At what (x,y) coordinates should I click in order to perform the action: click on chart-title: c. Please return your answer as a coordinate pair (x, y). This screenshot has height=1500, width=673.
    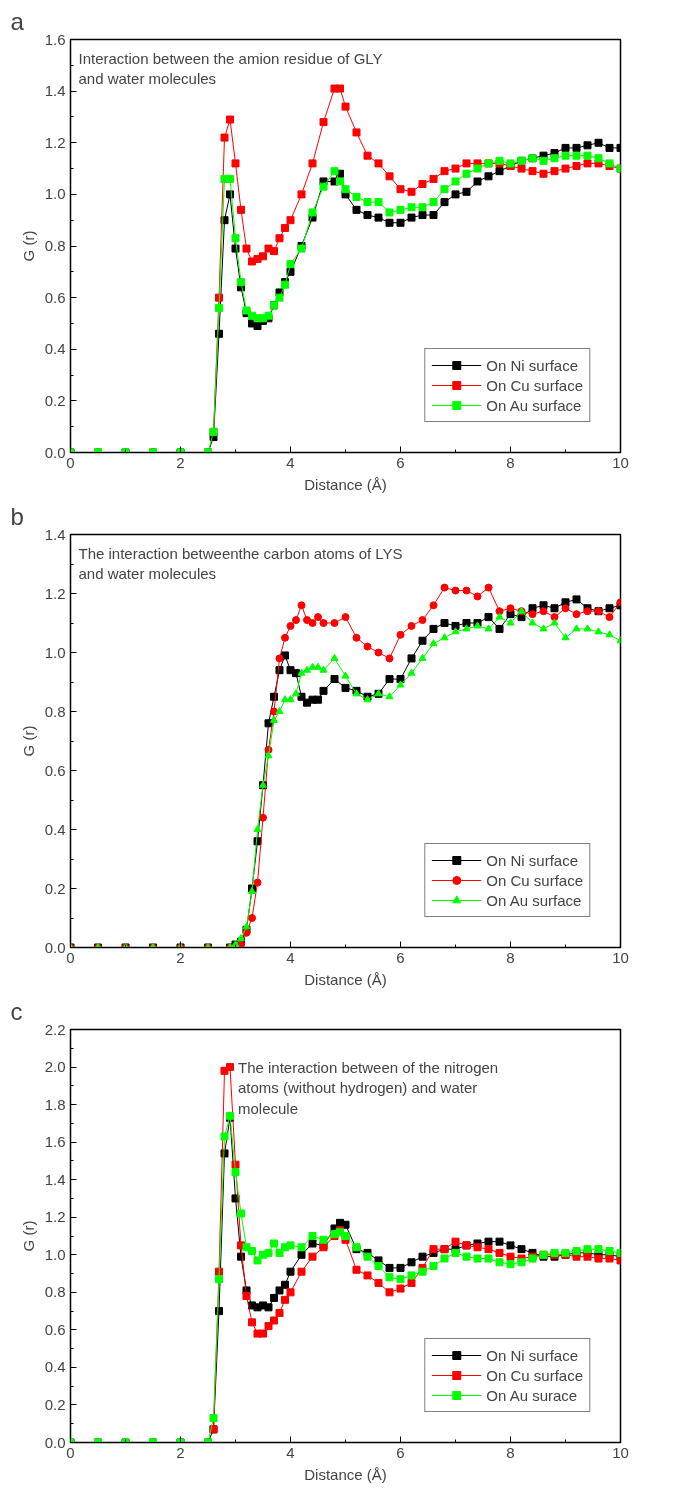
    Looking at the image, I should click on (16, 1011).